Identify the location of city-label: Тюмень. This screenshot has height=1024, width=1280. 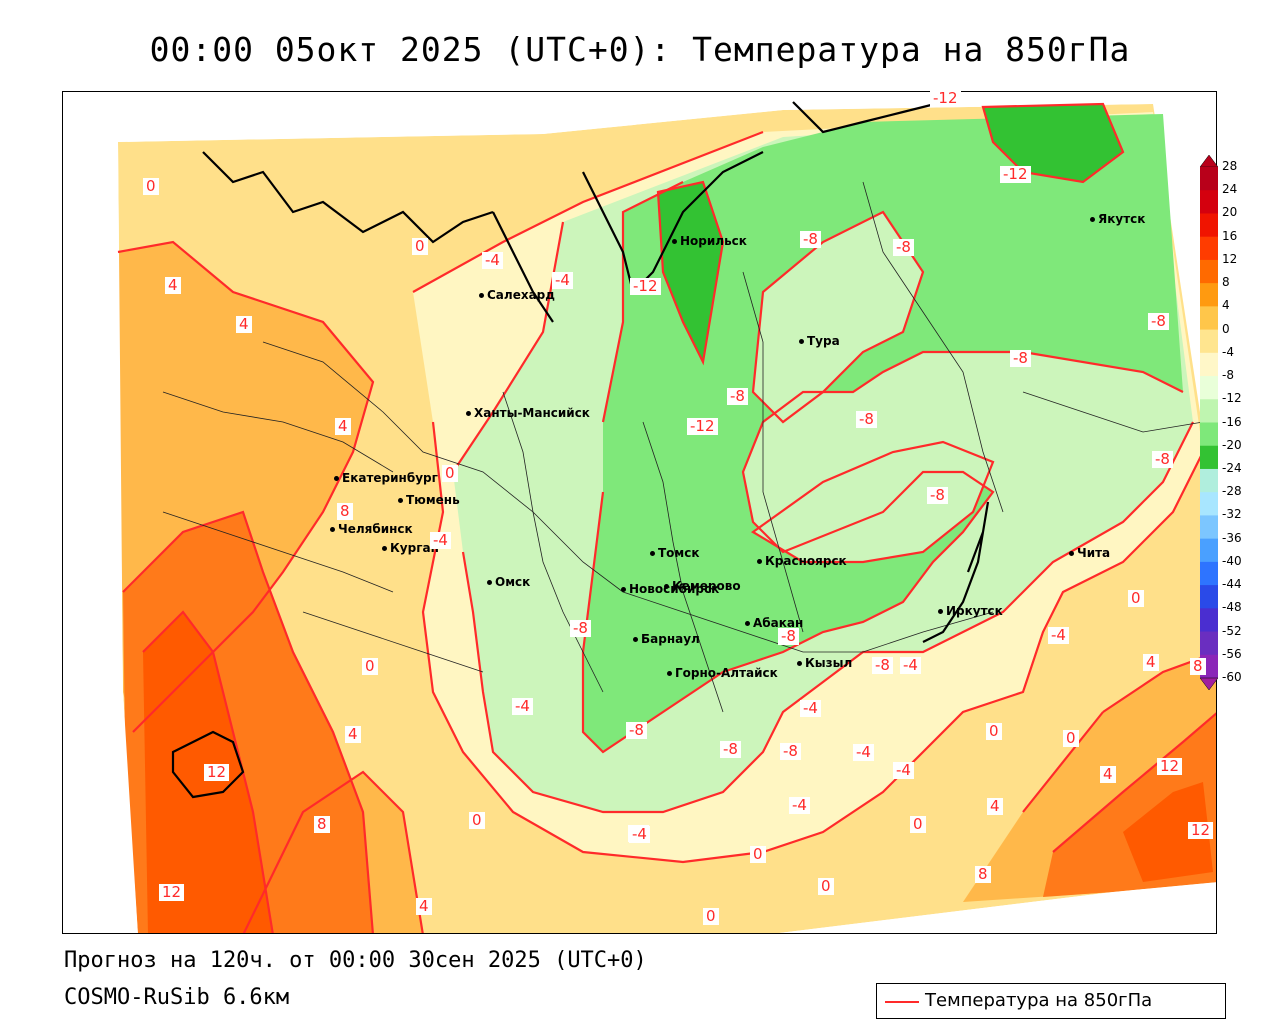
(429, 500).